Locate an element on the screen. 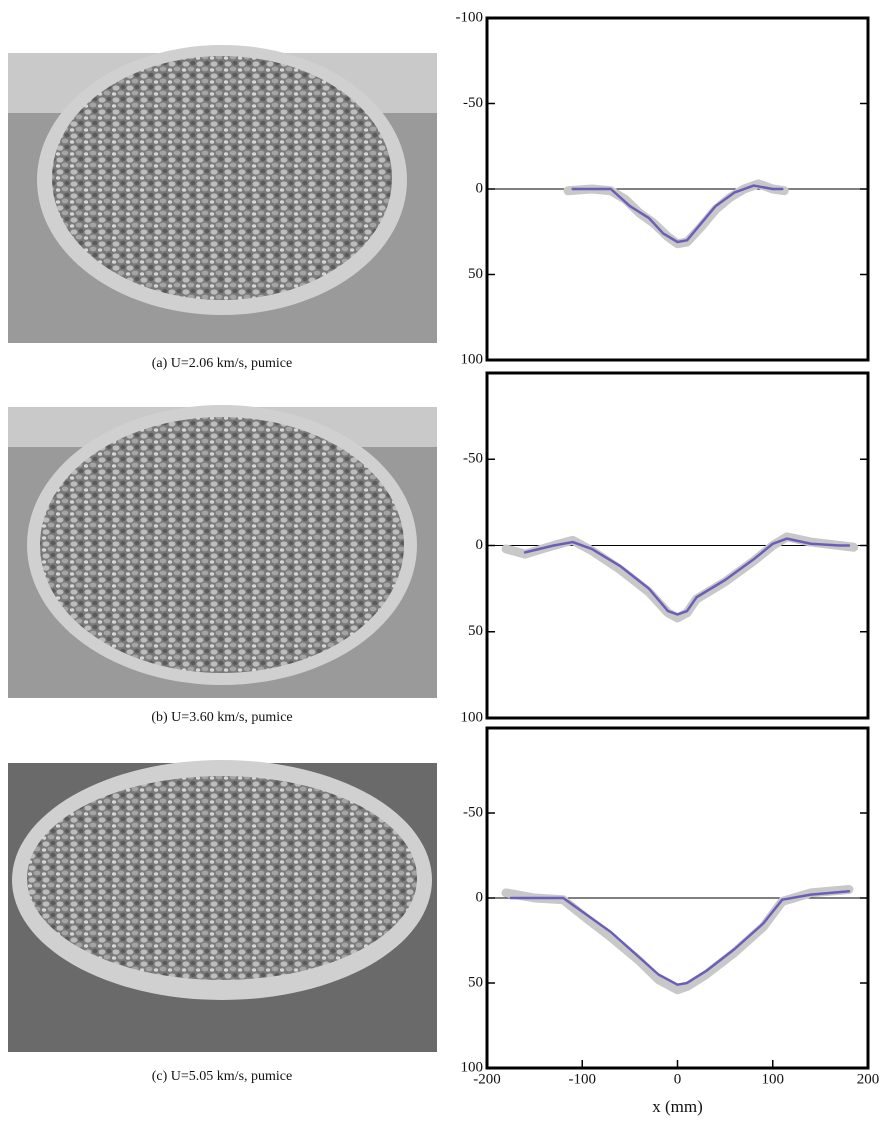 The width and height of the screenshot is (886, 1136). y-tick-label: -100 is located at coordinates (470, 17).